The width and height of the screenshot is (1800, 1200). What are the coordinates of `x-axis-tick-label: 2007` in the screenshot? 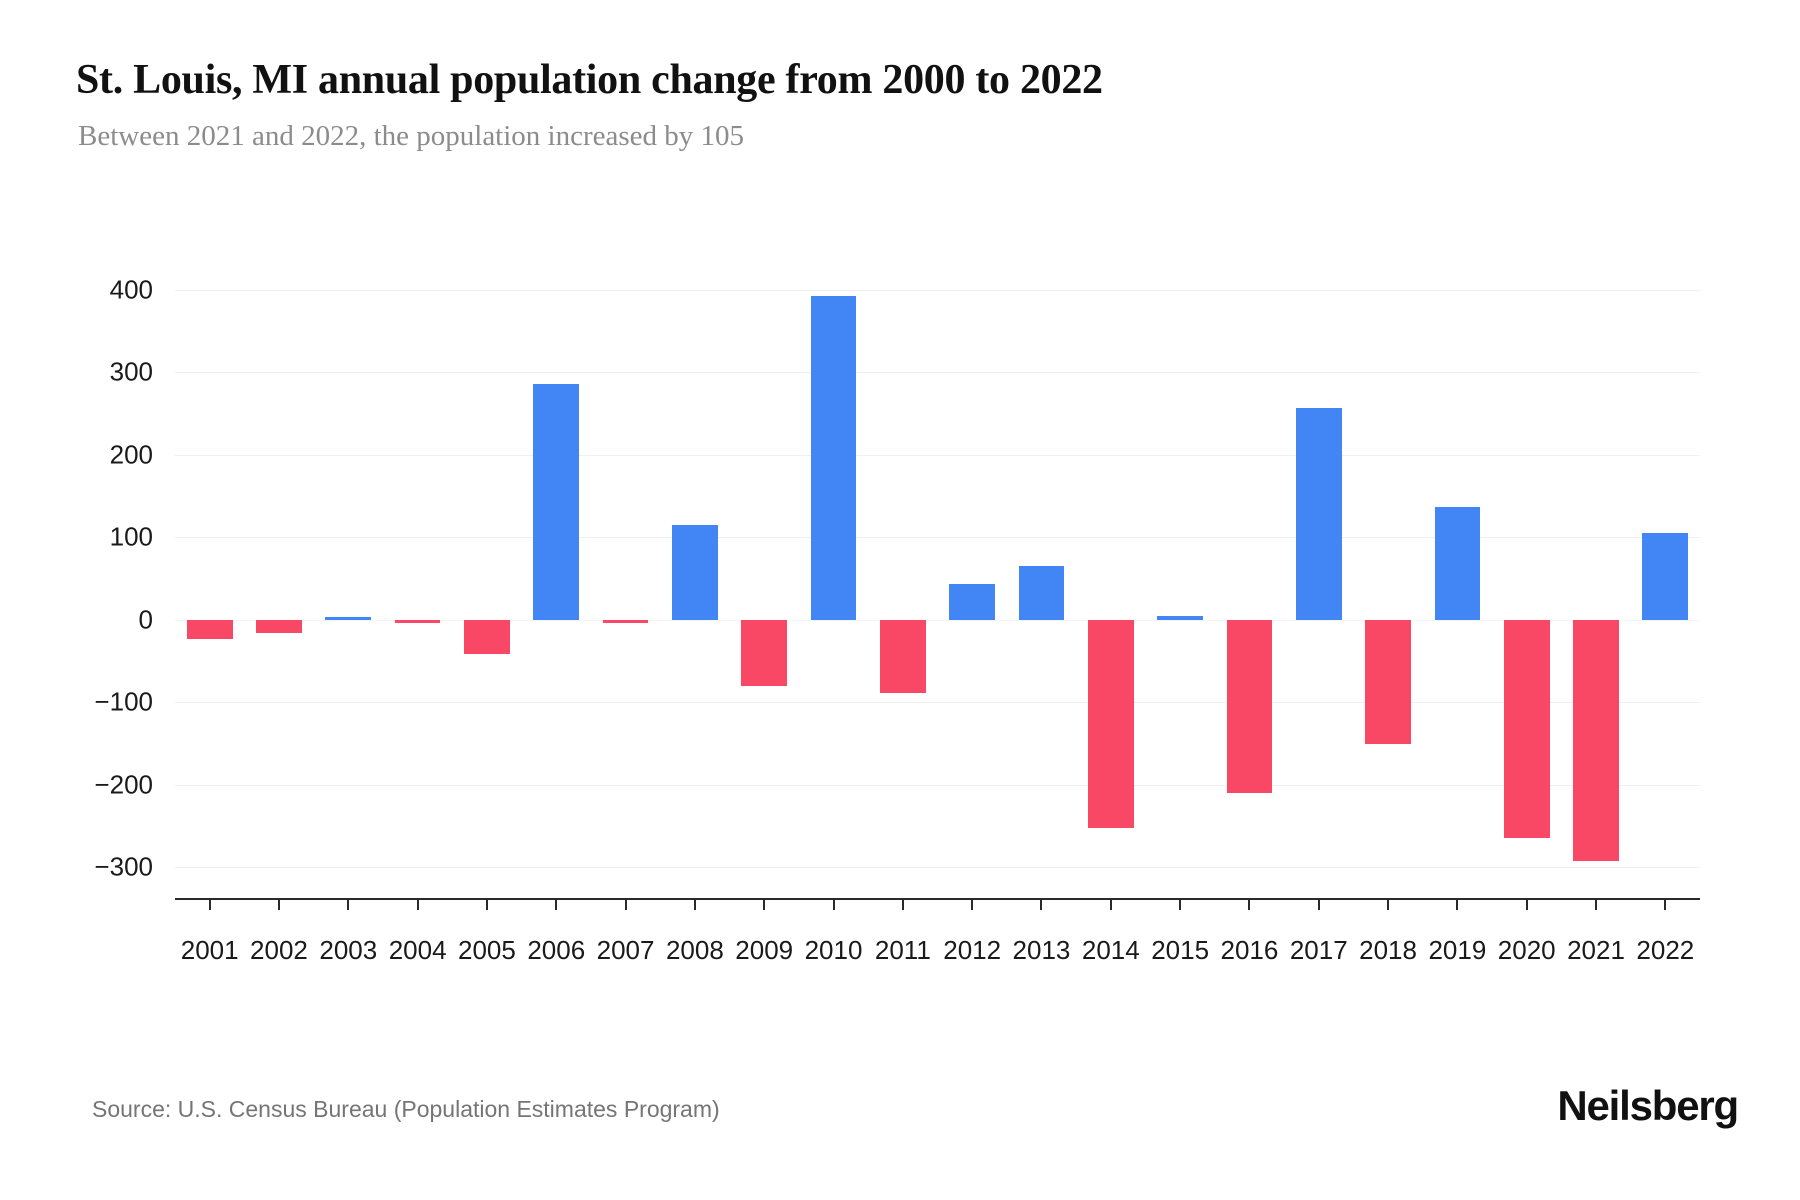 It's located at (625, 950).